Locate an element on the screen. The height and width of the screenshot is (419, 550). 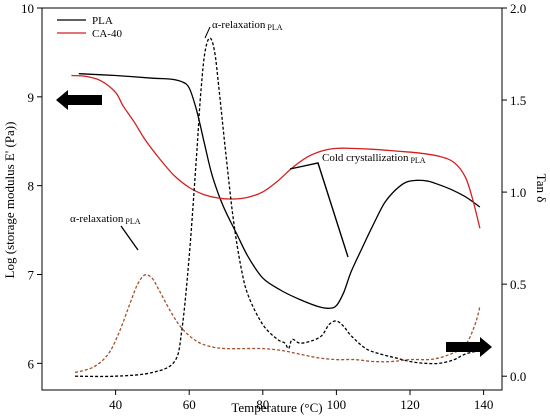
x-axis-label: Temperature (°C) is located at coordinates (276, 407).